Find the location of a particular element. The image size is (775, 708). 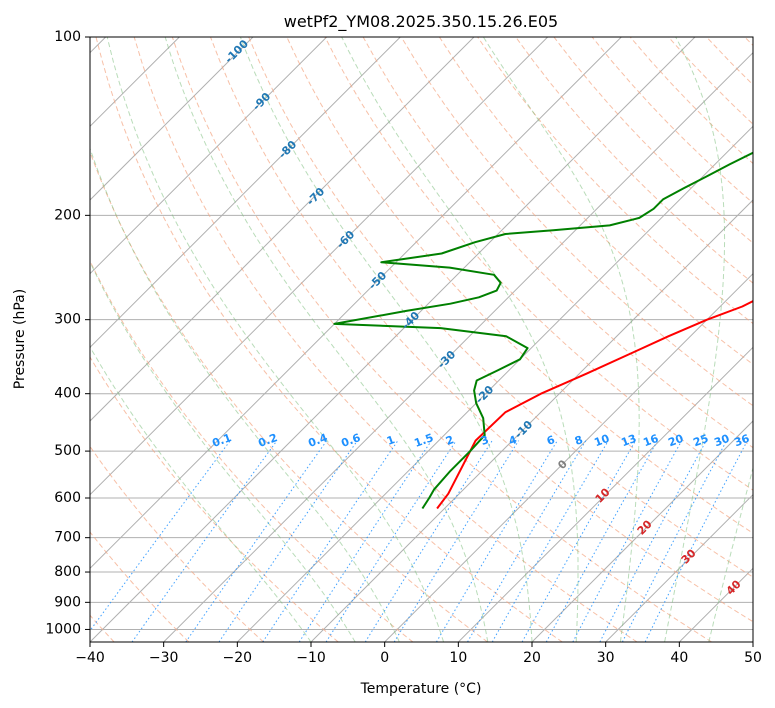

y-tick-label: 300 is located at coordinates (67, 320).